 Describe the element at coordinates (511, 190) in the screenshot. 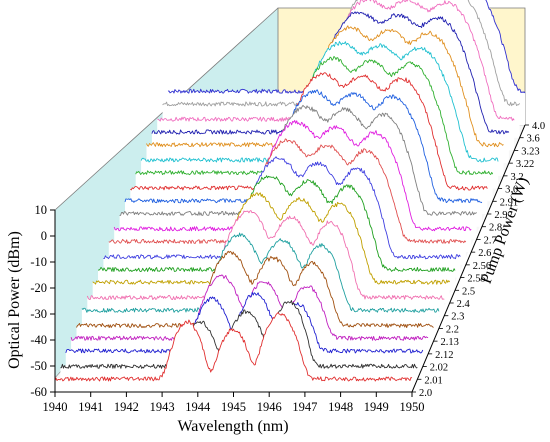

I see `pump-power-label: 3.0` at that location.